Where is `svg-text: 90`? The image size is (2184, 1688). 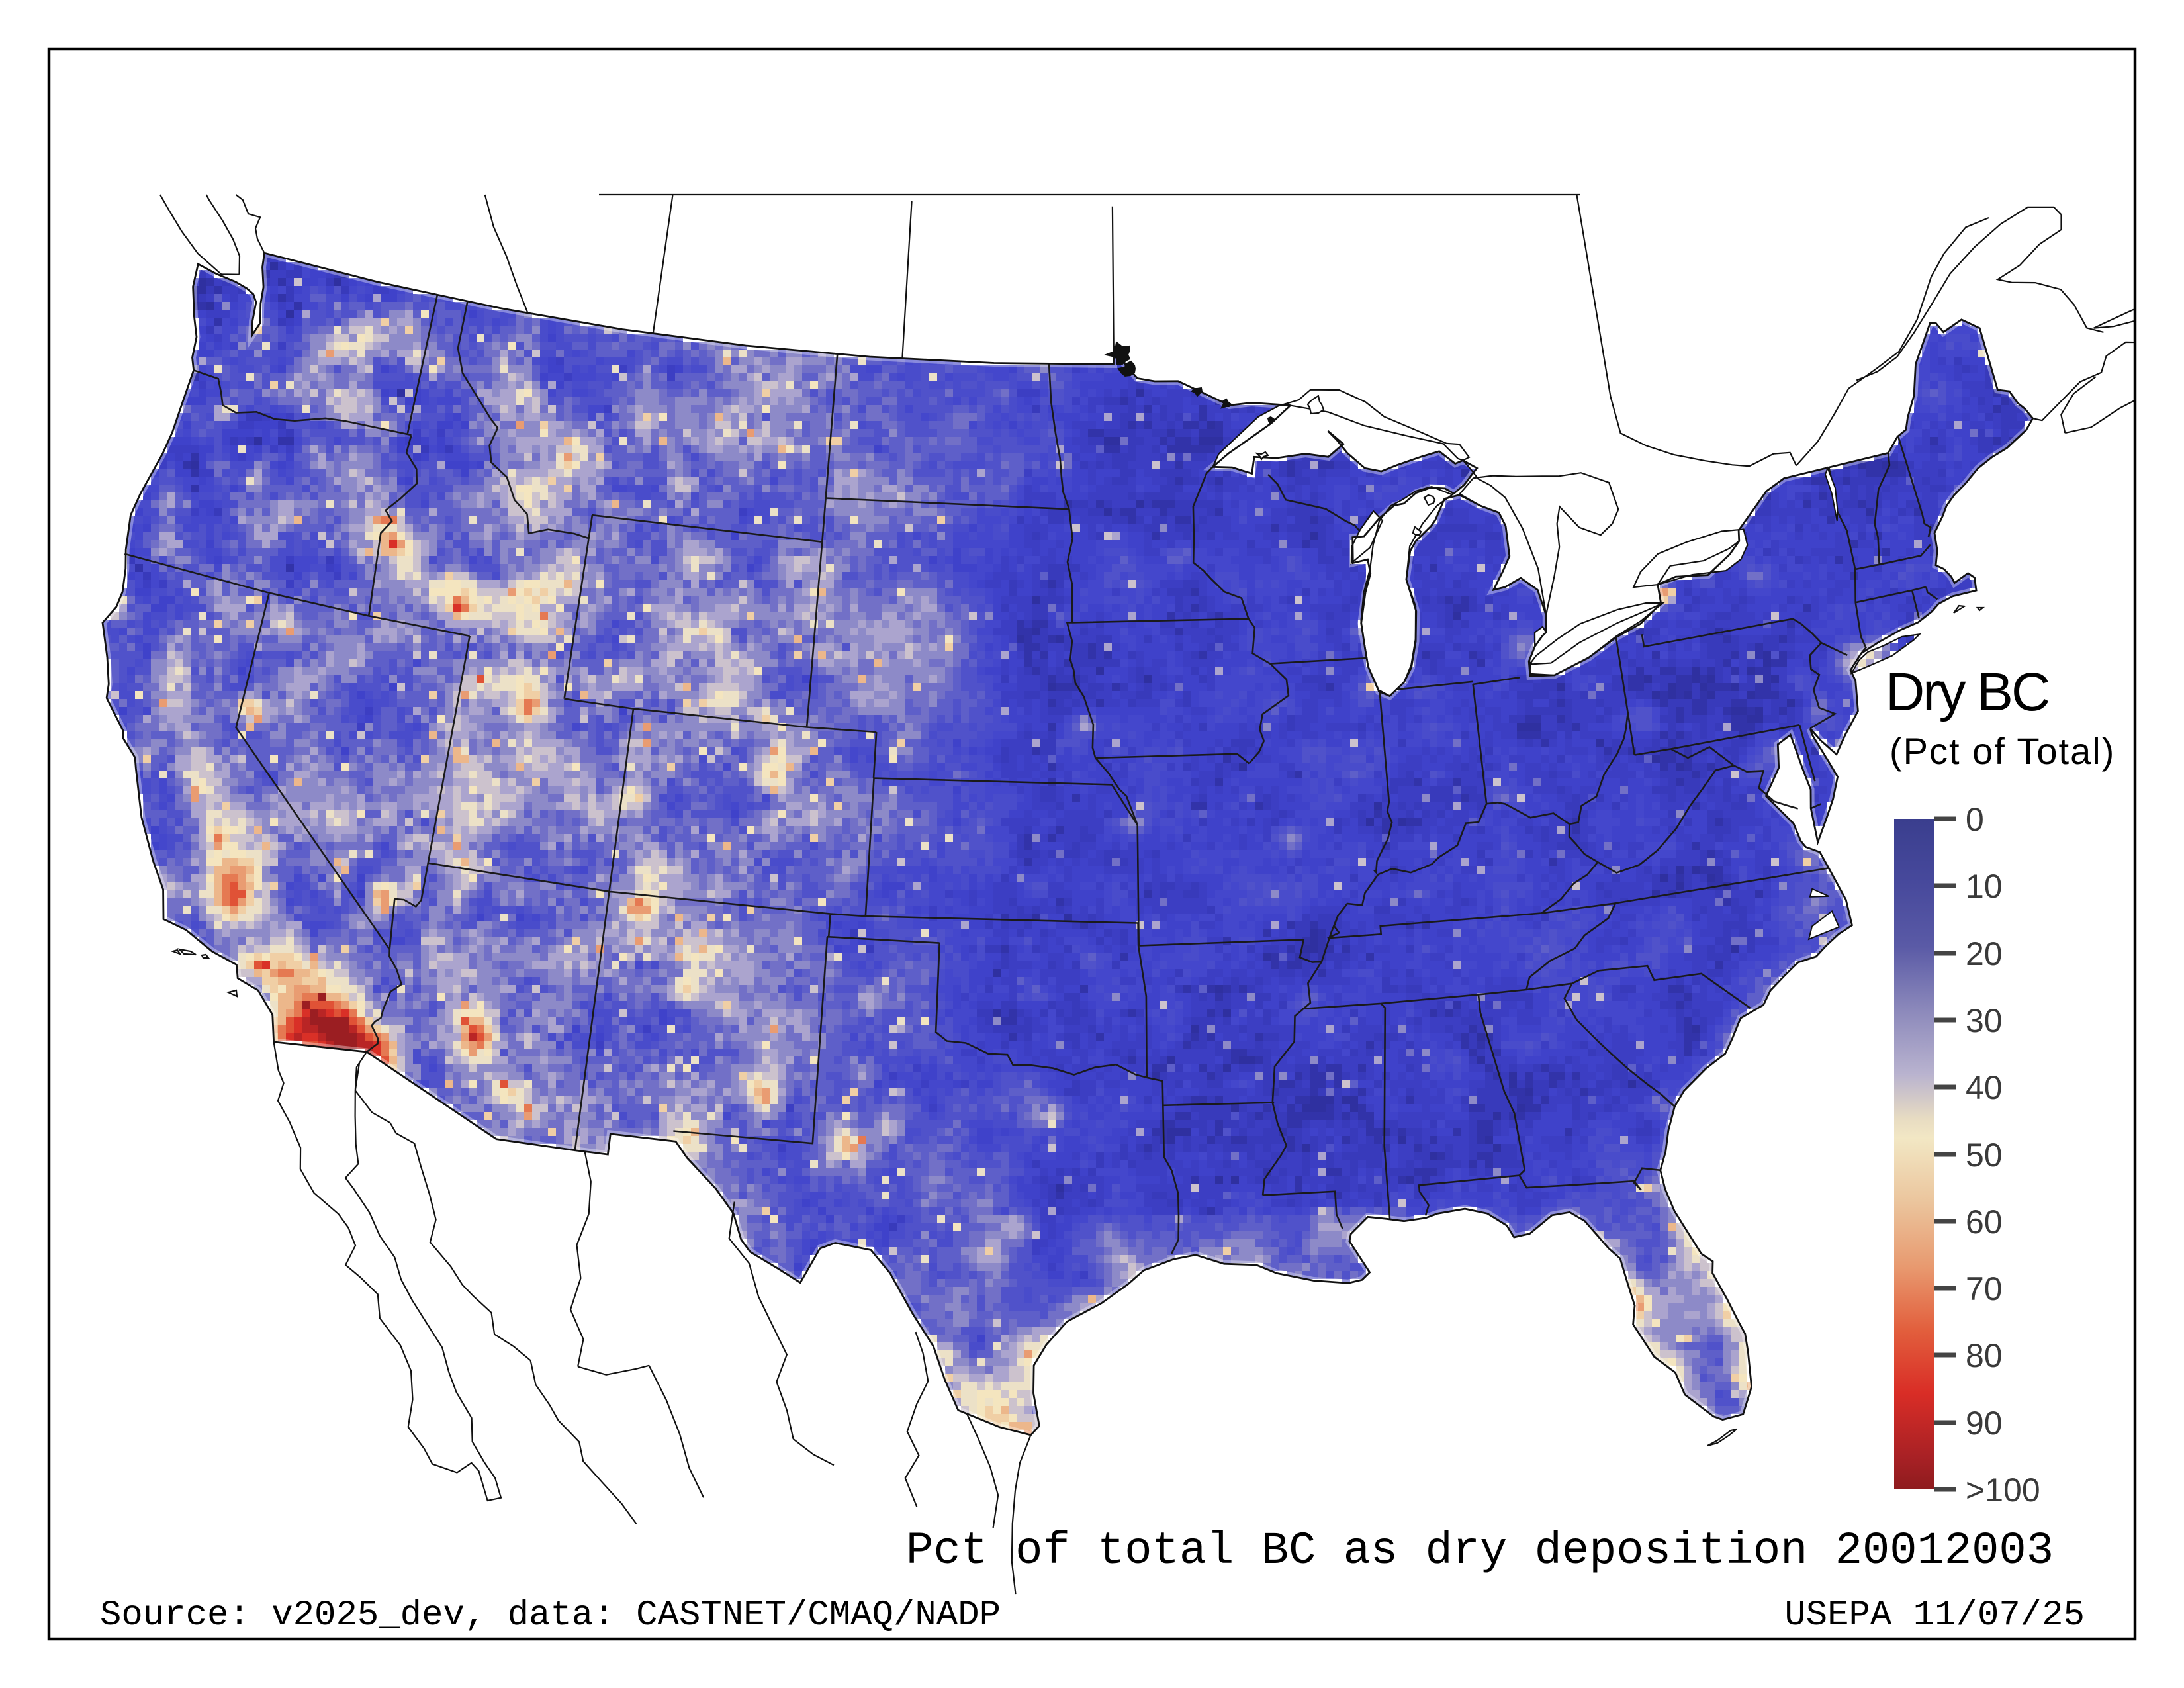 svg-text: 90 is located at coordinates (1985, 1423).